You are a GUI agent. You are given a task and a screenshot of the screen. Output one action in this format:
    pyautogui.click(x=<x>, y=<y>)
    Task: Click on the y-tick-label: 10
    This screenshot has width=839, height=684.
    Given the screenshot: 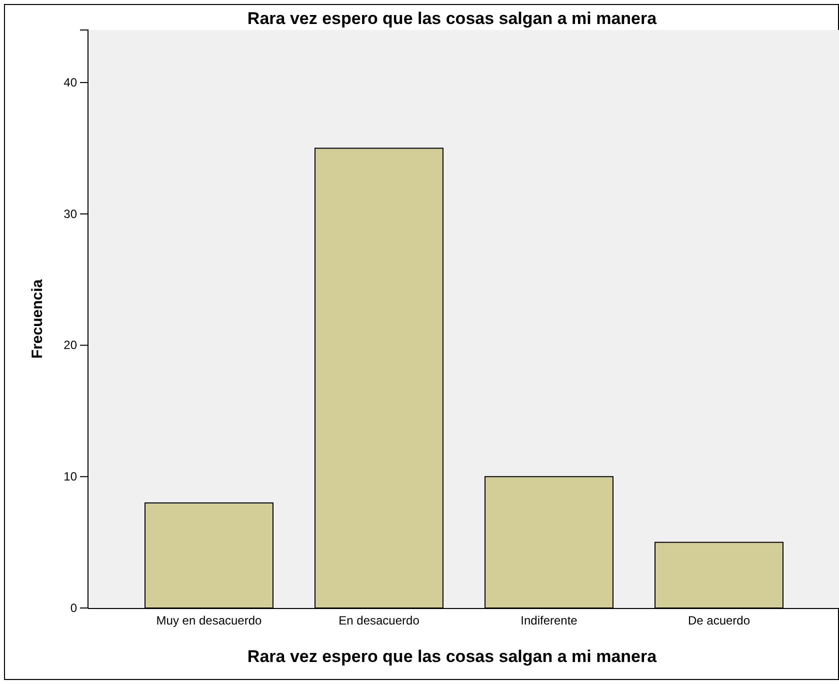 What is the action you would take?
    pyautogui.click(x=71, y=476)
    